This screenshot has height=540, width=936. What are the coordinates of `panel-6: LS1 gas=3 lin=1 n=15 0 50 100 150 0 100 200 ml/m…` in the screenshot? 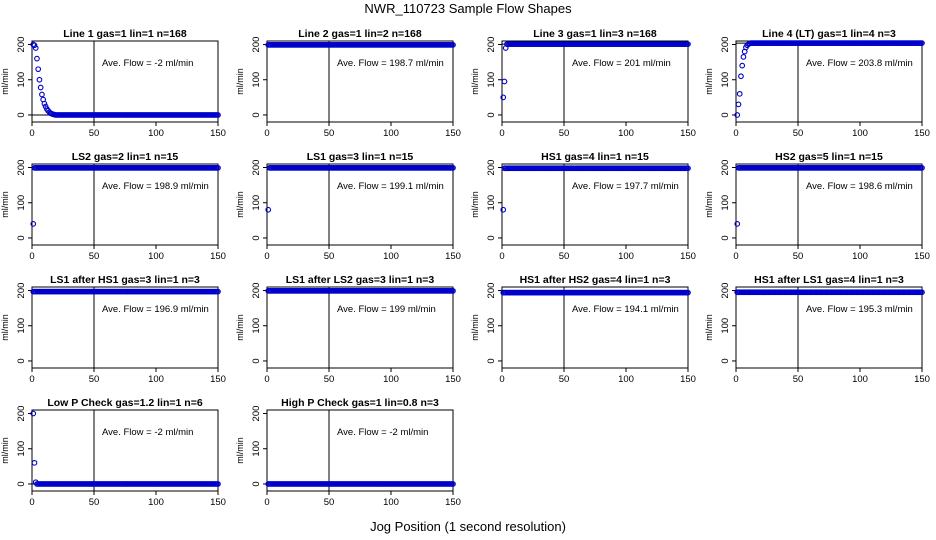 It's located at (348, 206).